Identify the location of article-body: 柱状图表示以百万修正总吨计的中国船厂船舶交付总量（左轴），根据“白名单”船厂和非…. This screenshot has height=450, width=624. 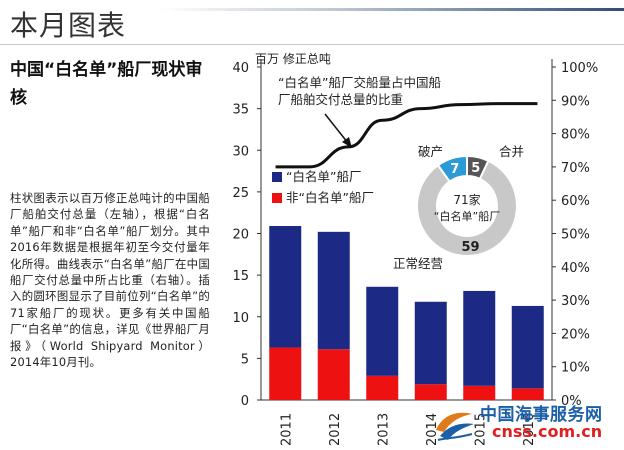
(110, 280).